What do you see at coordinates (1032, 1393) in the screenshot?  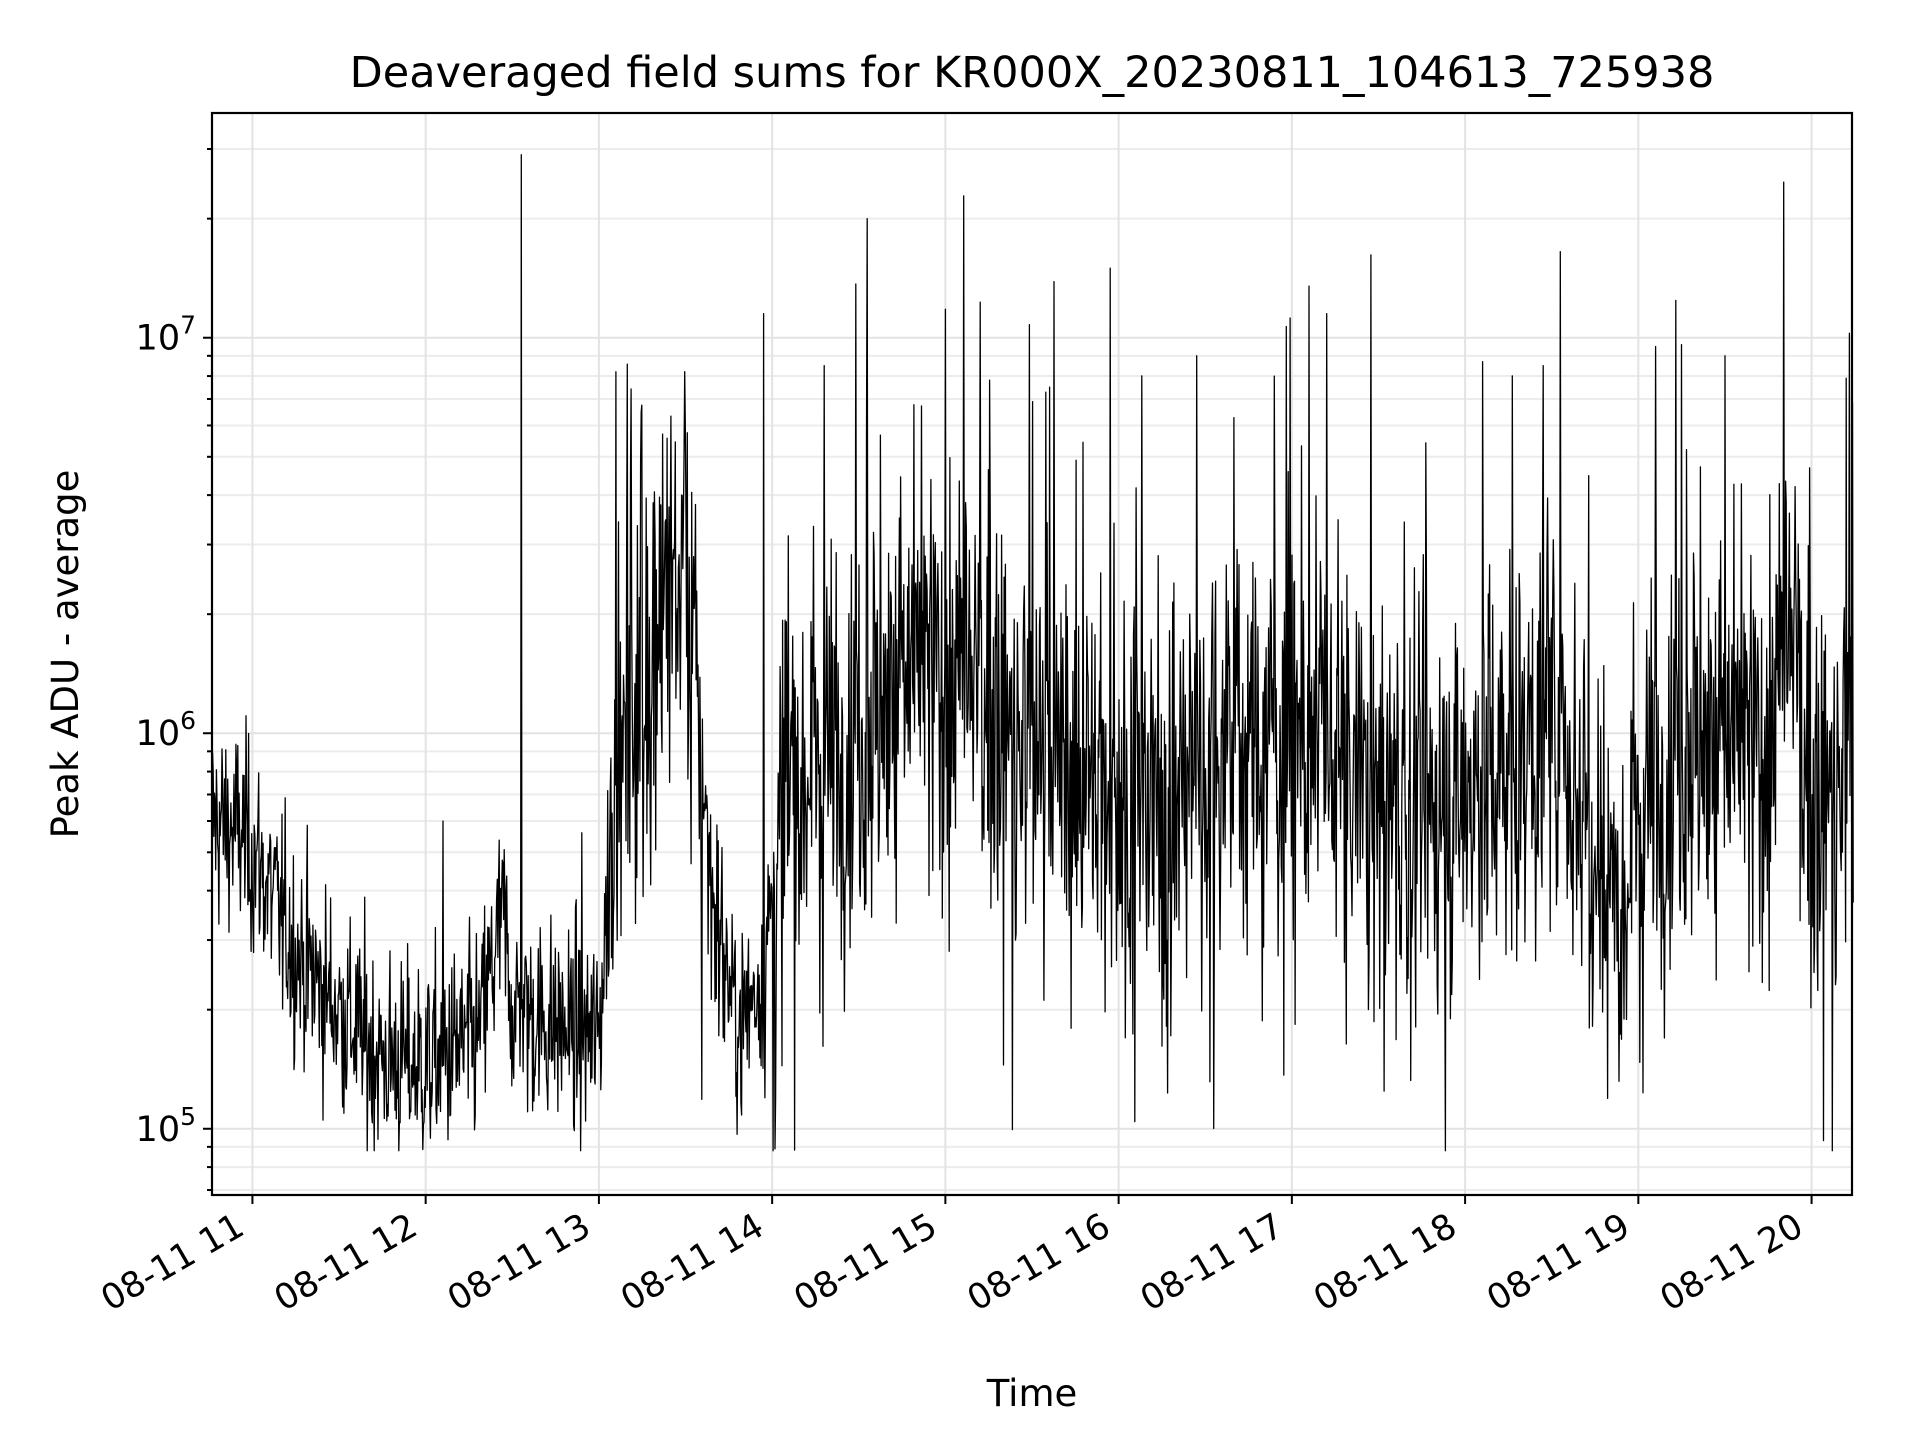 I see `x-axis-label: Time` at bounding box center [1032, 1393].